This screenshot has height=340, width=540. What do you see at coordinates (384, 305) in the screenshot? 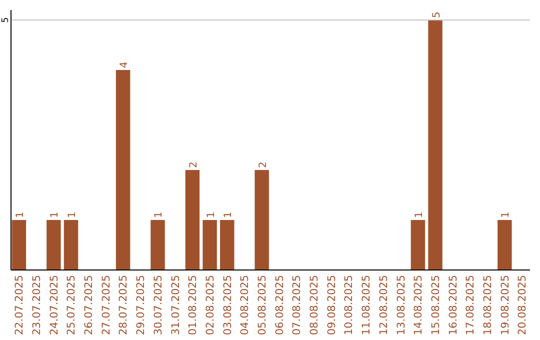
I see `x-tick-label: 12.08.2025` at bounding box center [384, 305].